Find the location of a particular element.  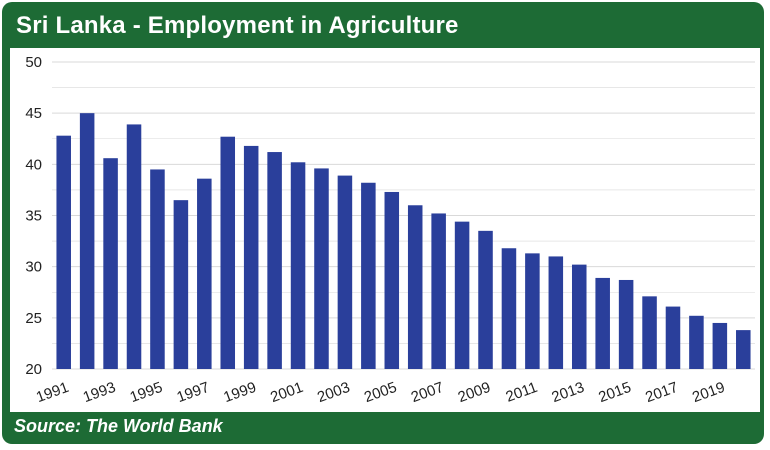

y-tick-label: 40 is located at coordinates (33, 164).